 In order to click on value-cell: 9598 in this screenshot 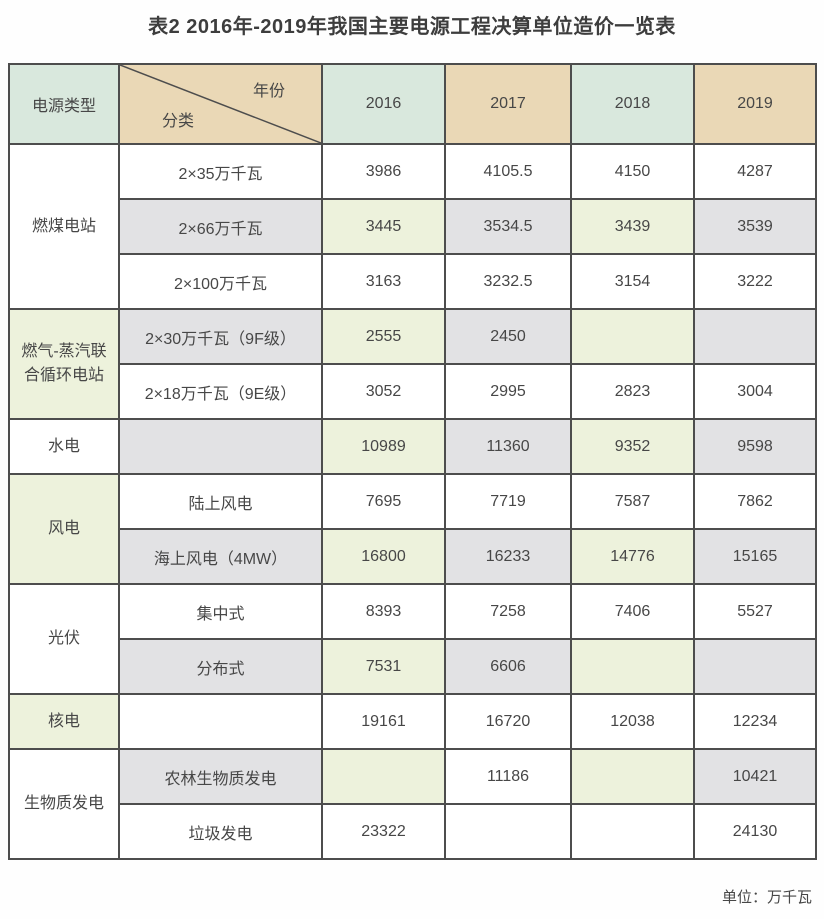, I will do `click(755, 446)`.